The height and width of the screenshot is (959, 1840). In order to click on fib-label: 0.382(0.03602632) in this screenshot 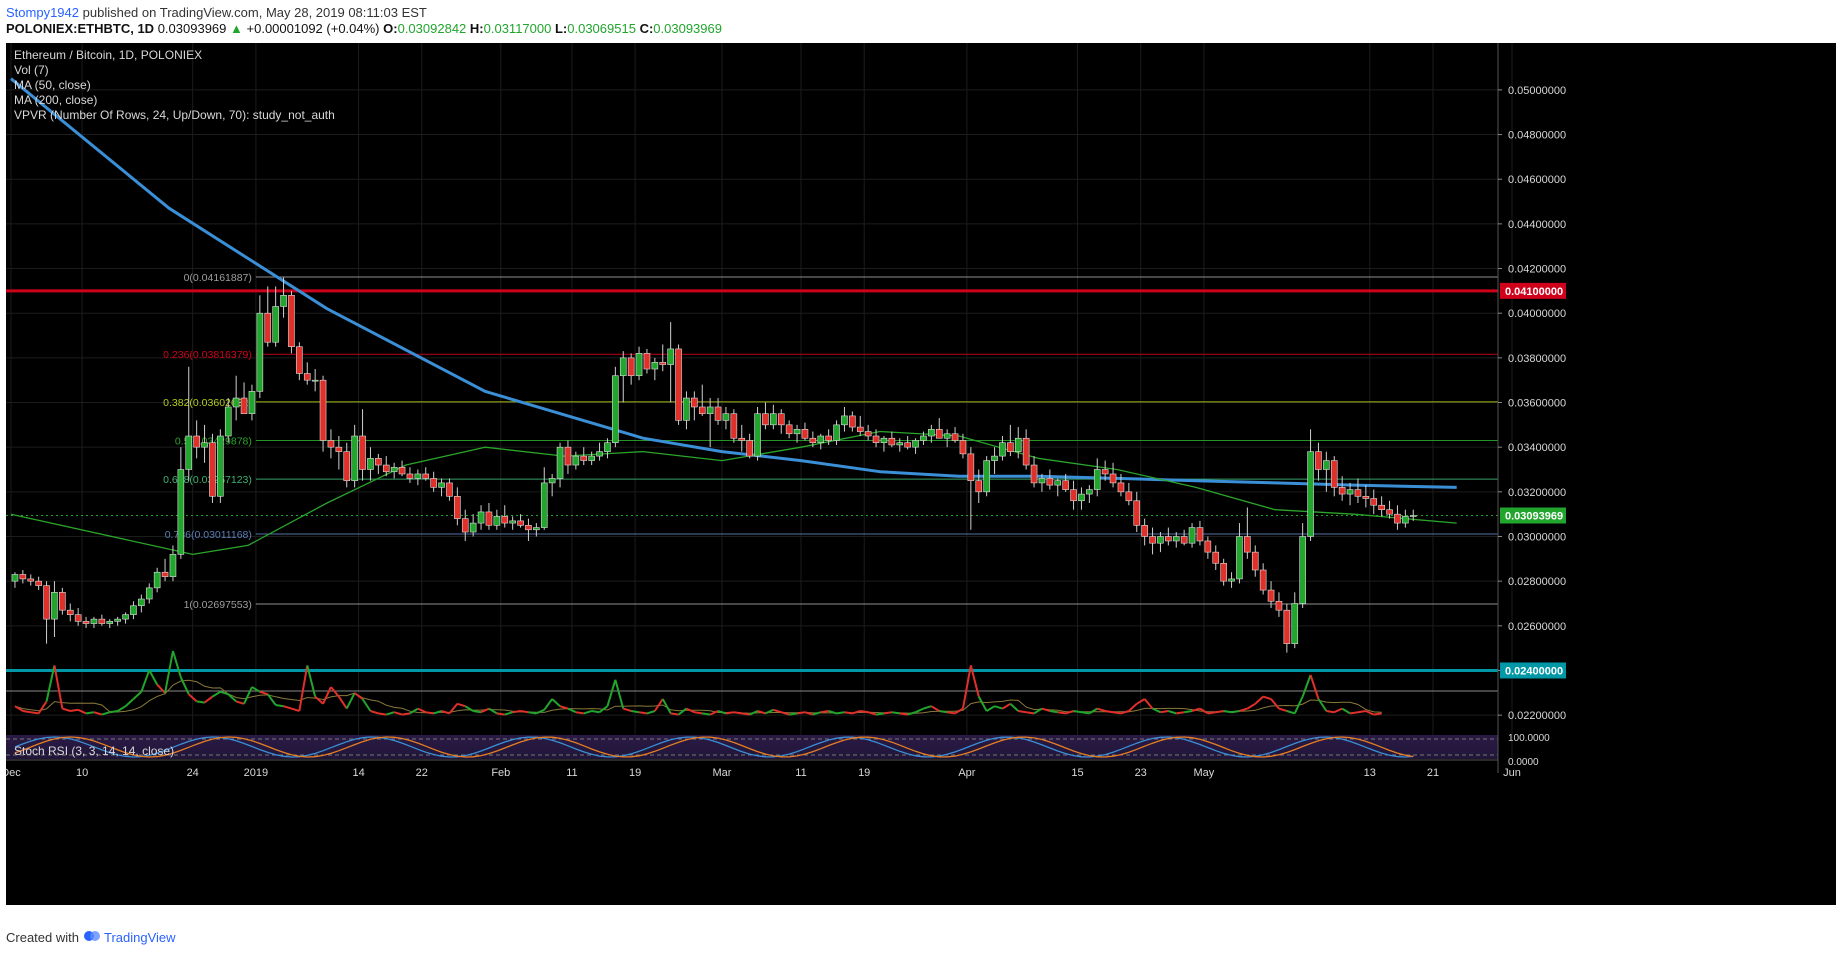, I will do `click(207, 403)`.